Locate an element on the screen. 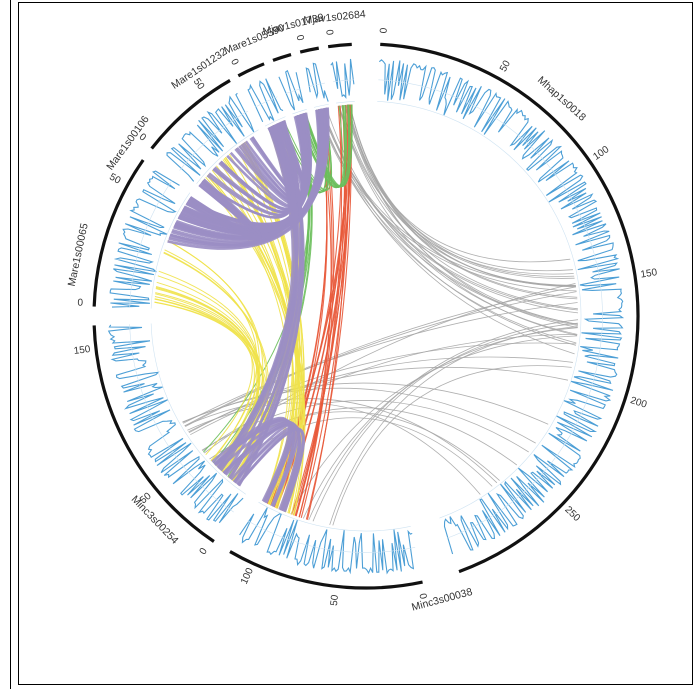 This screenshot has height=689, width=697. ideogram-minc3s00038 is located at coordinates (326, 570).